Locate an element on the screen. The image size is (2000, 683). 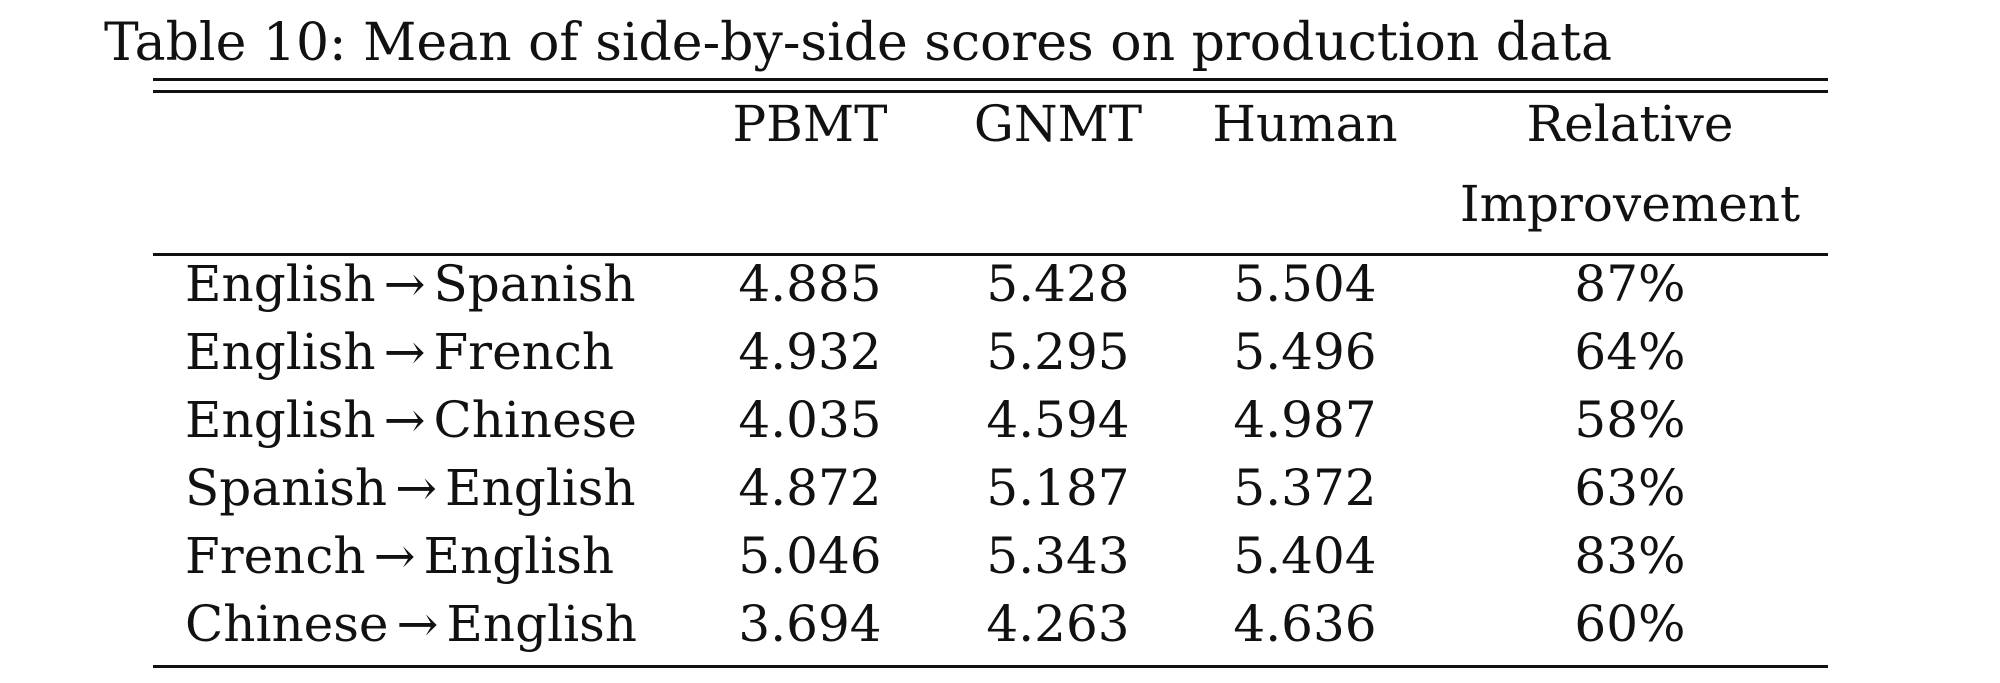
relative-improvement: 64% is located at coordinates (1630, 352).